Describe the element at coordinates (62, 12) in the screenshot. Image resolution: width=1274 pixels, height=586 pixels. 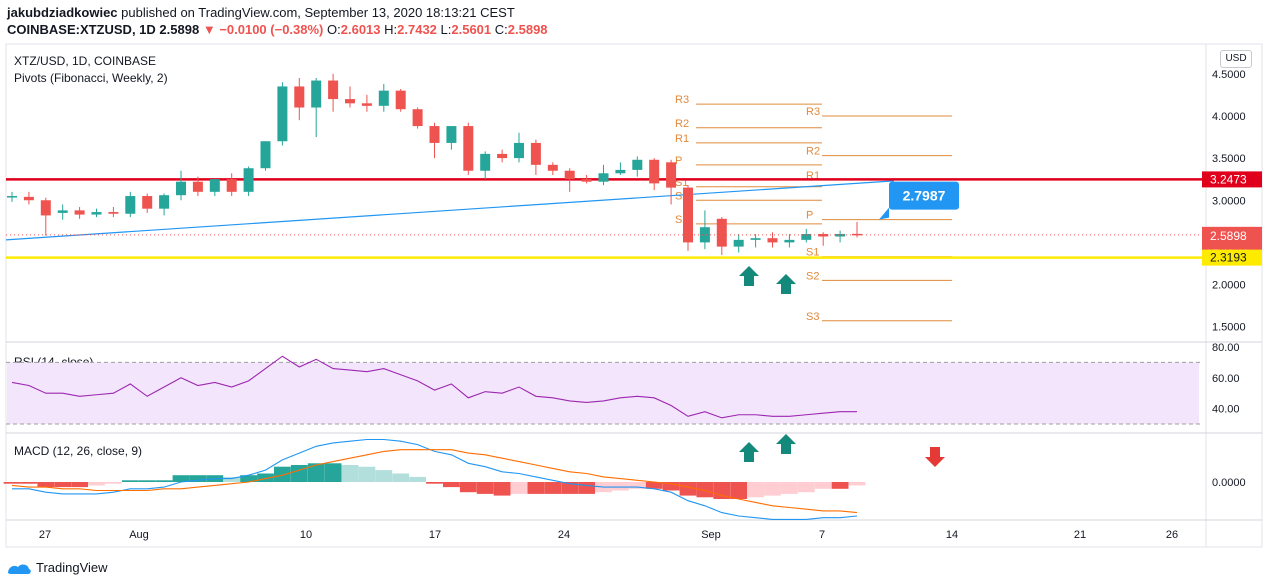
I see `author-name: jakubdziadkowiec` at that location.